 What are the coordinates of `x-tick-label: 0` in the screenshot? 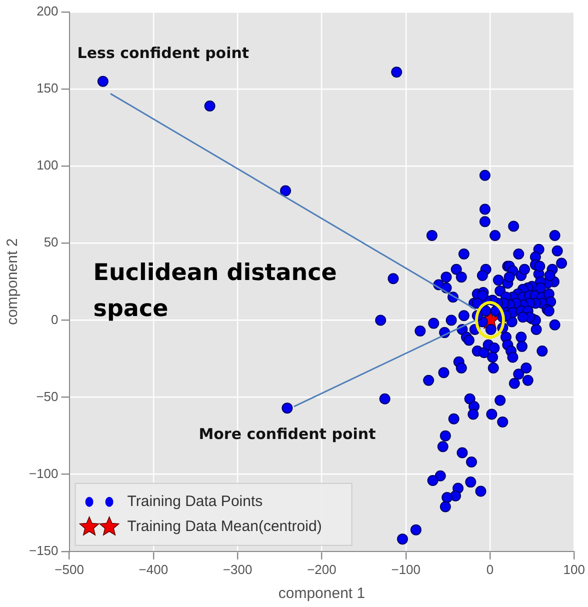 It's located at (490, 569).